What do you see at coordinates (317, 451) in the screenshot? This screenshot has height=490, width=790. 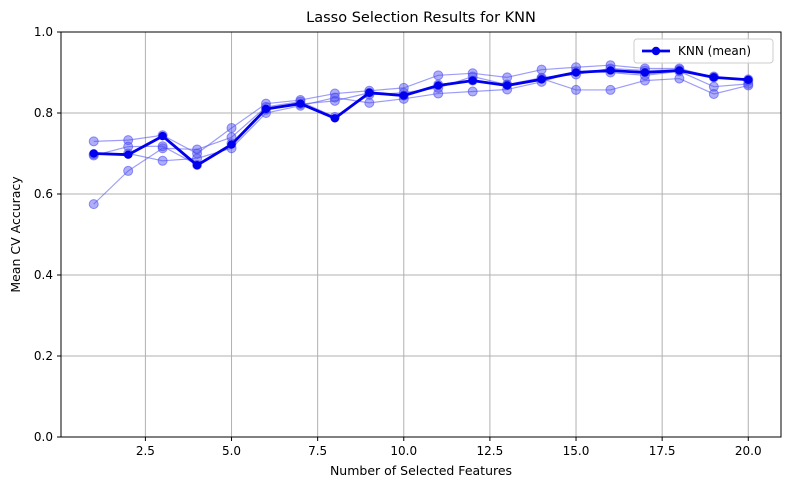 I see `x-tick-label: 7.5` at bounding box center [317, 451].